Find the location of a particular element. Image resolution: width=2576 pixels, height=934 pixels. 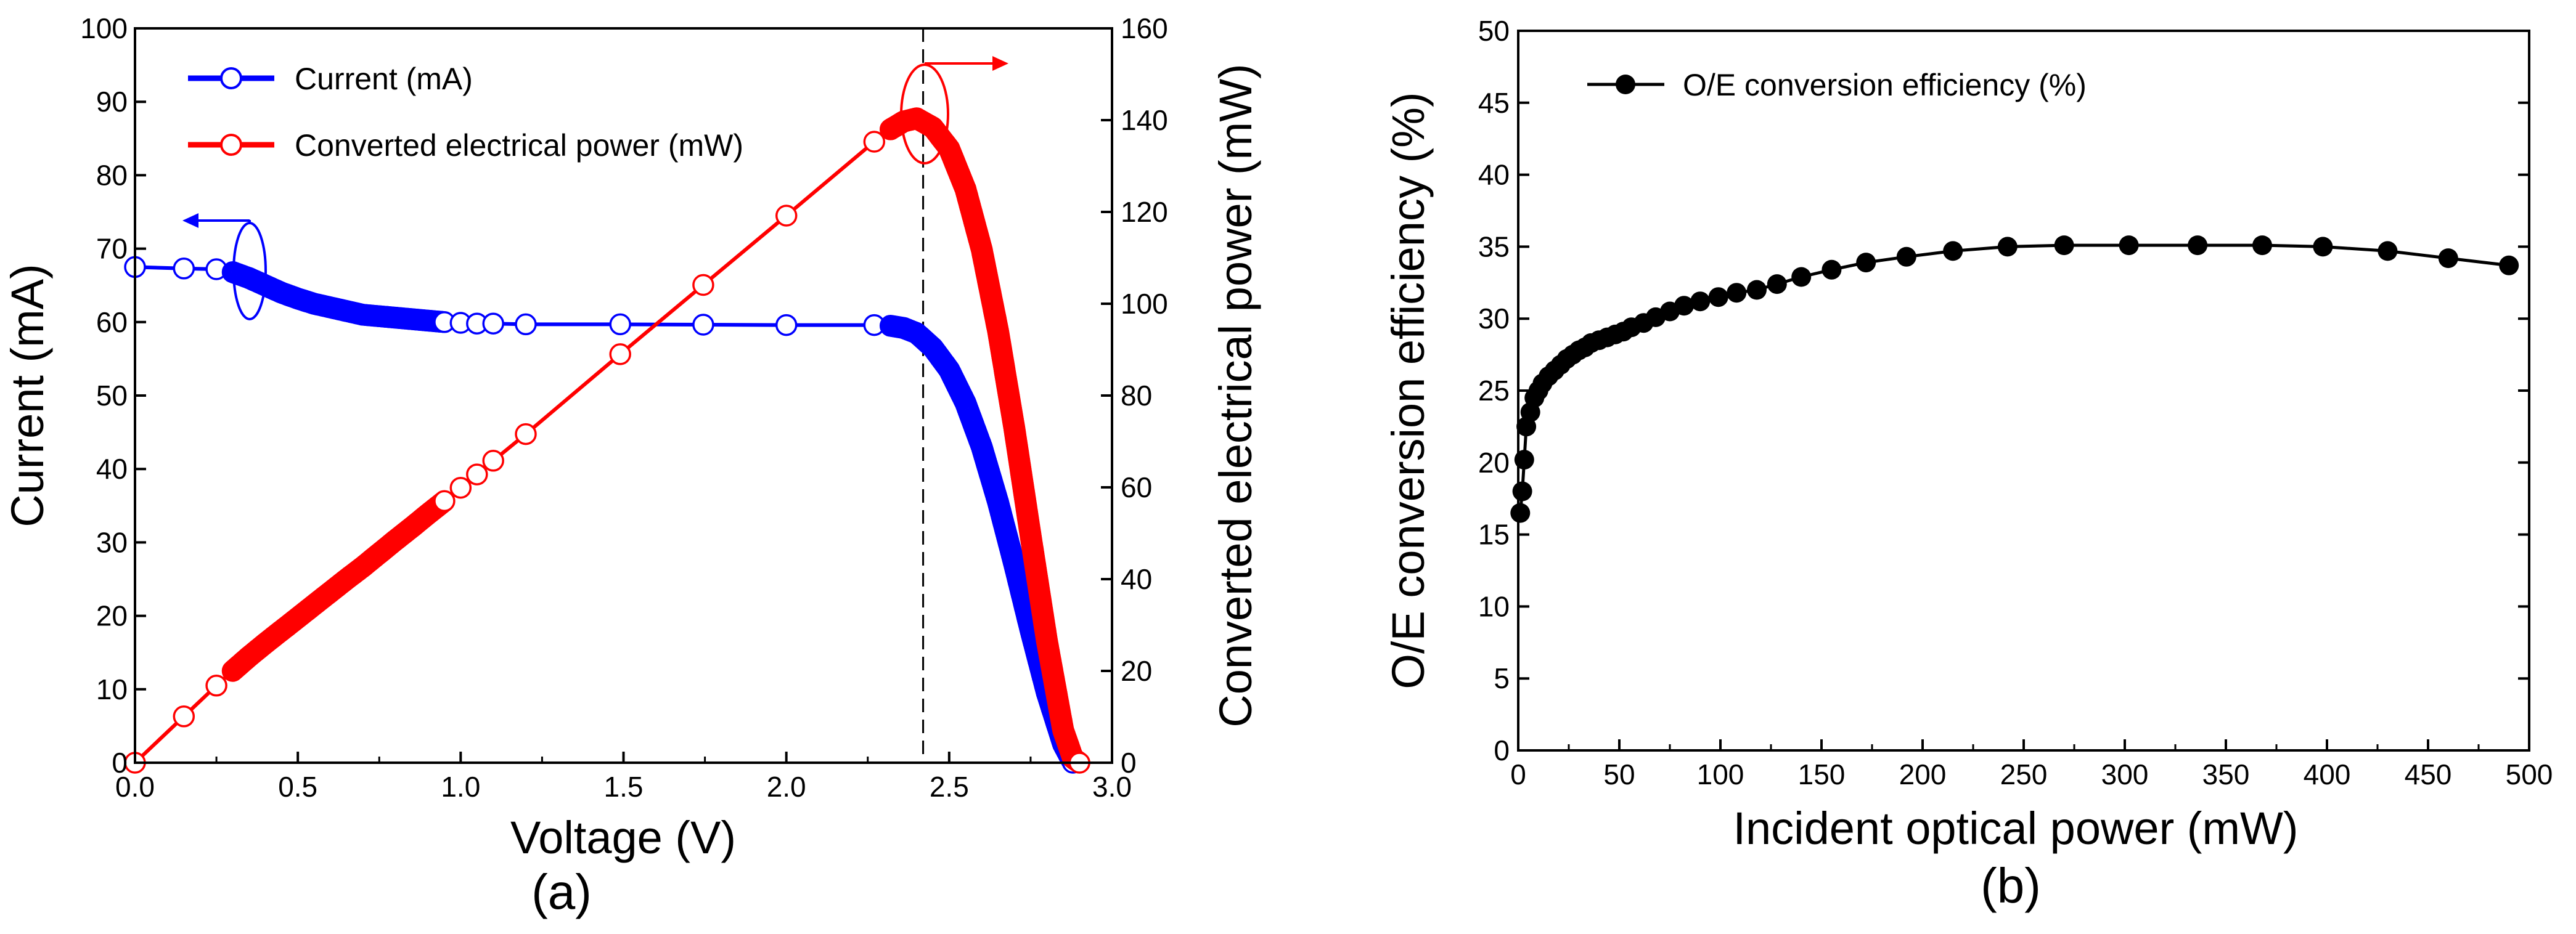

y2-tick-label: 60 is located at coordinates (1136, 487).